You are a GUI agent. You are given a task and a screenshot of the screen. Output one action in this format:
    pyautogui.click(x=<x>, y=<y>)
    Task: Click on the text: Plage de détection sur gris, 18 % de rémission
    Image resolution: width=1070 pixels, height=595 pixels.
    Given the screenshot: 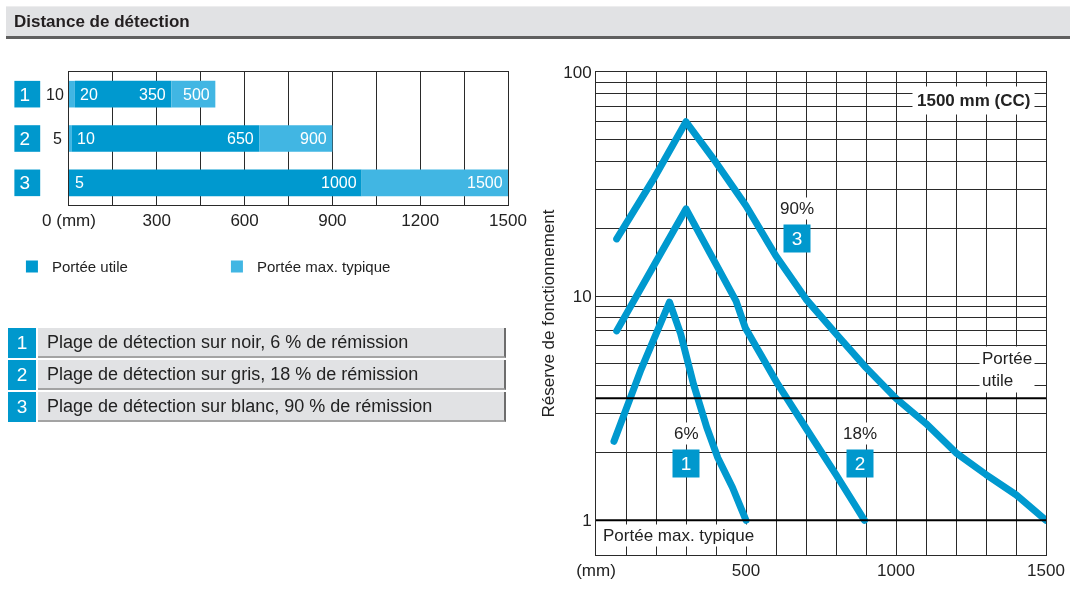 What is the action you would take?
    pyautogui.click(x=272, y=375)
    